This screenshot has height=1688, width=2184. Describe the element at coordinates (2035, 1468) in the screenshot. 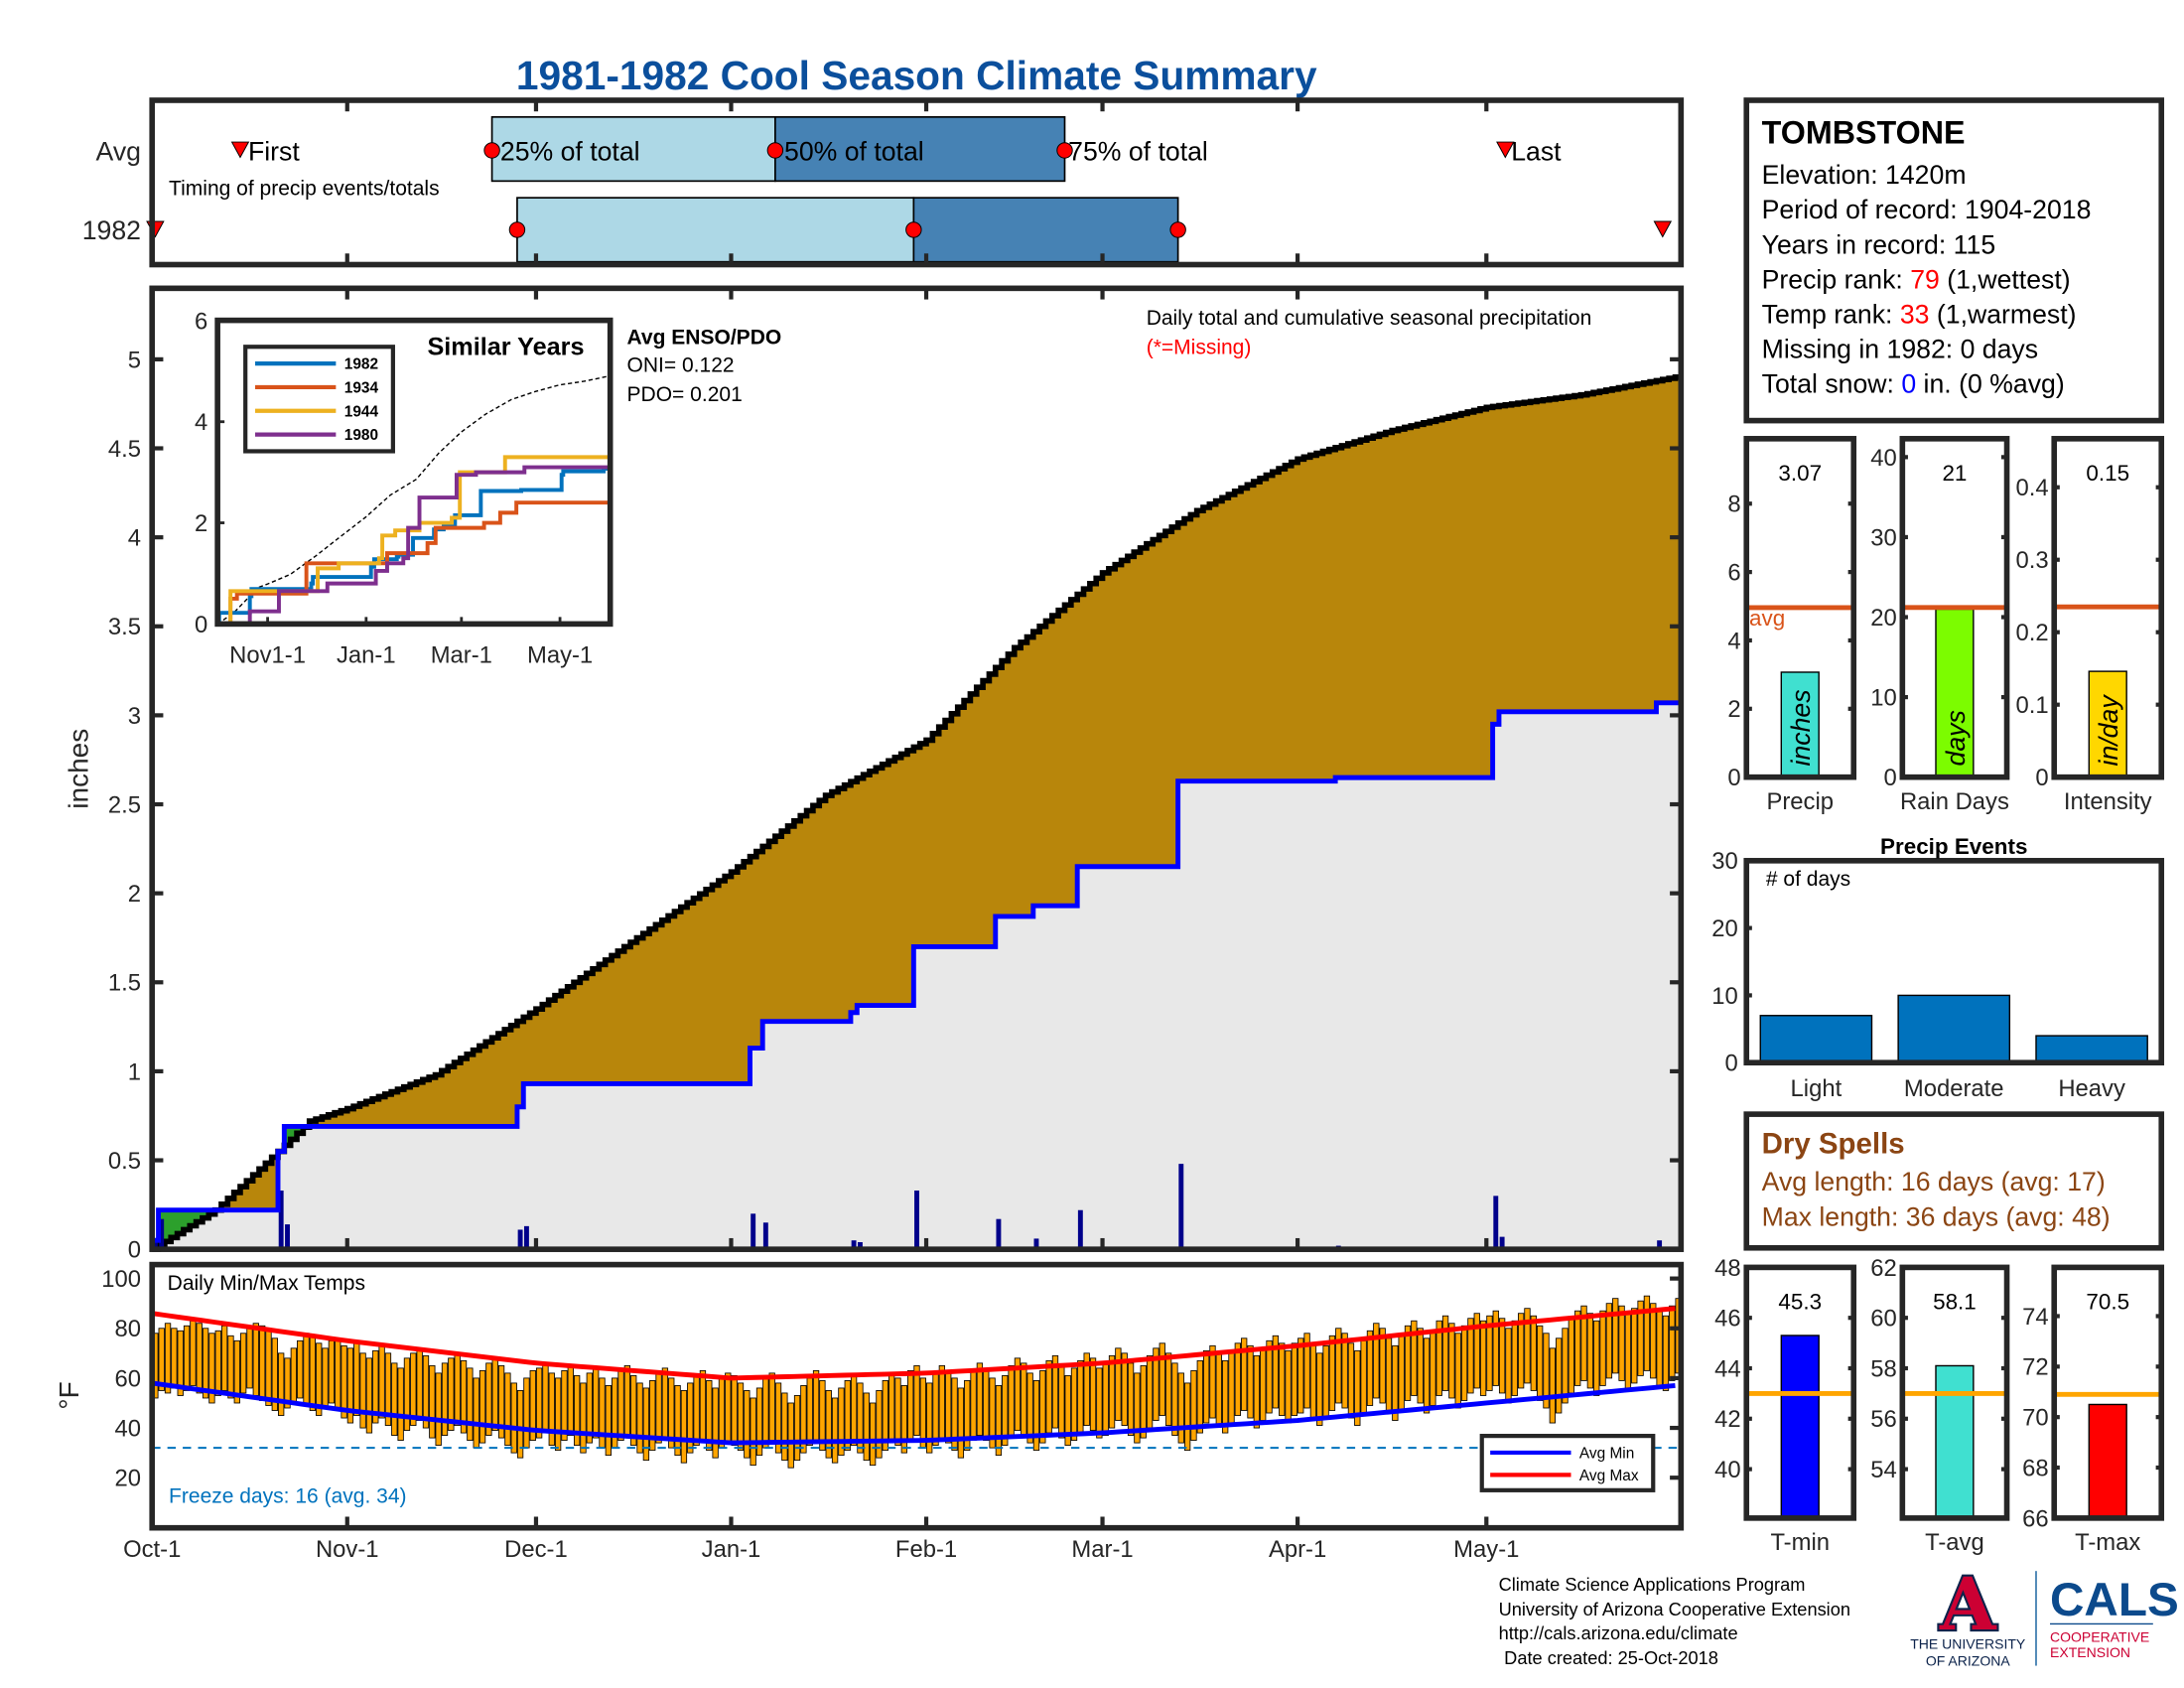

I see `t-max-y-tick-label: 68` at that location.